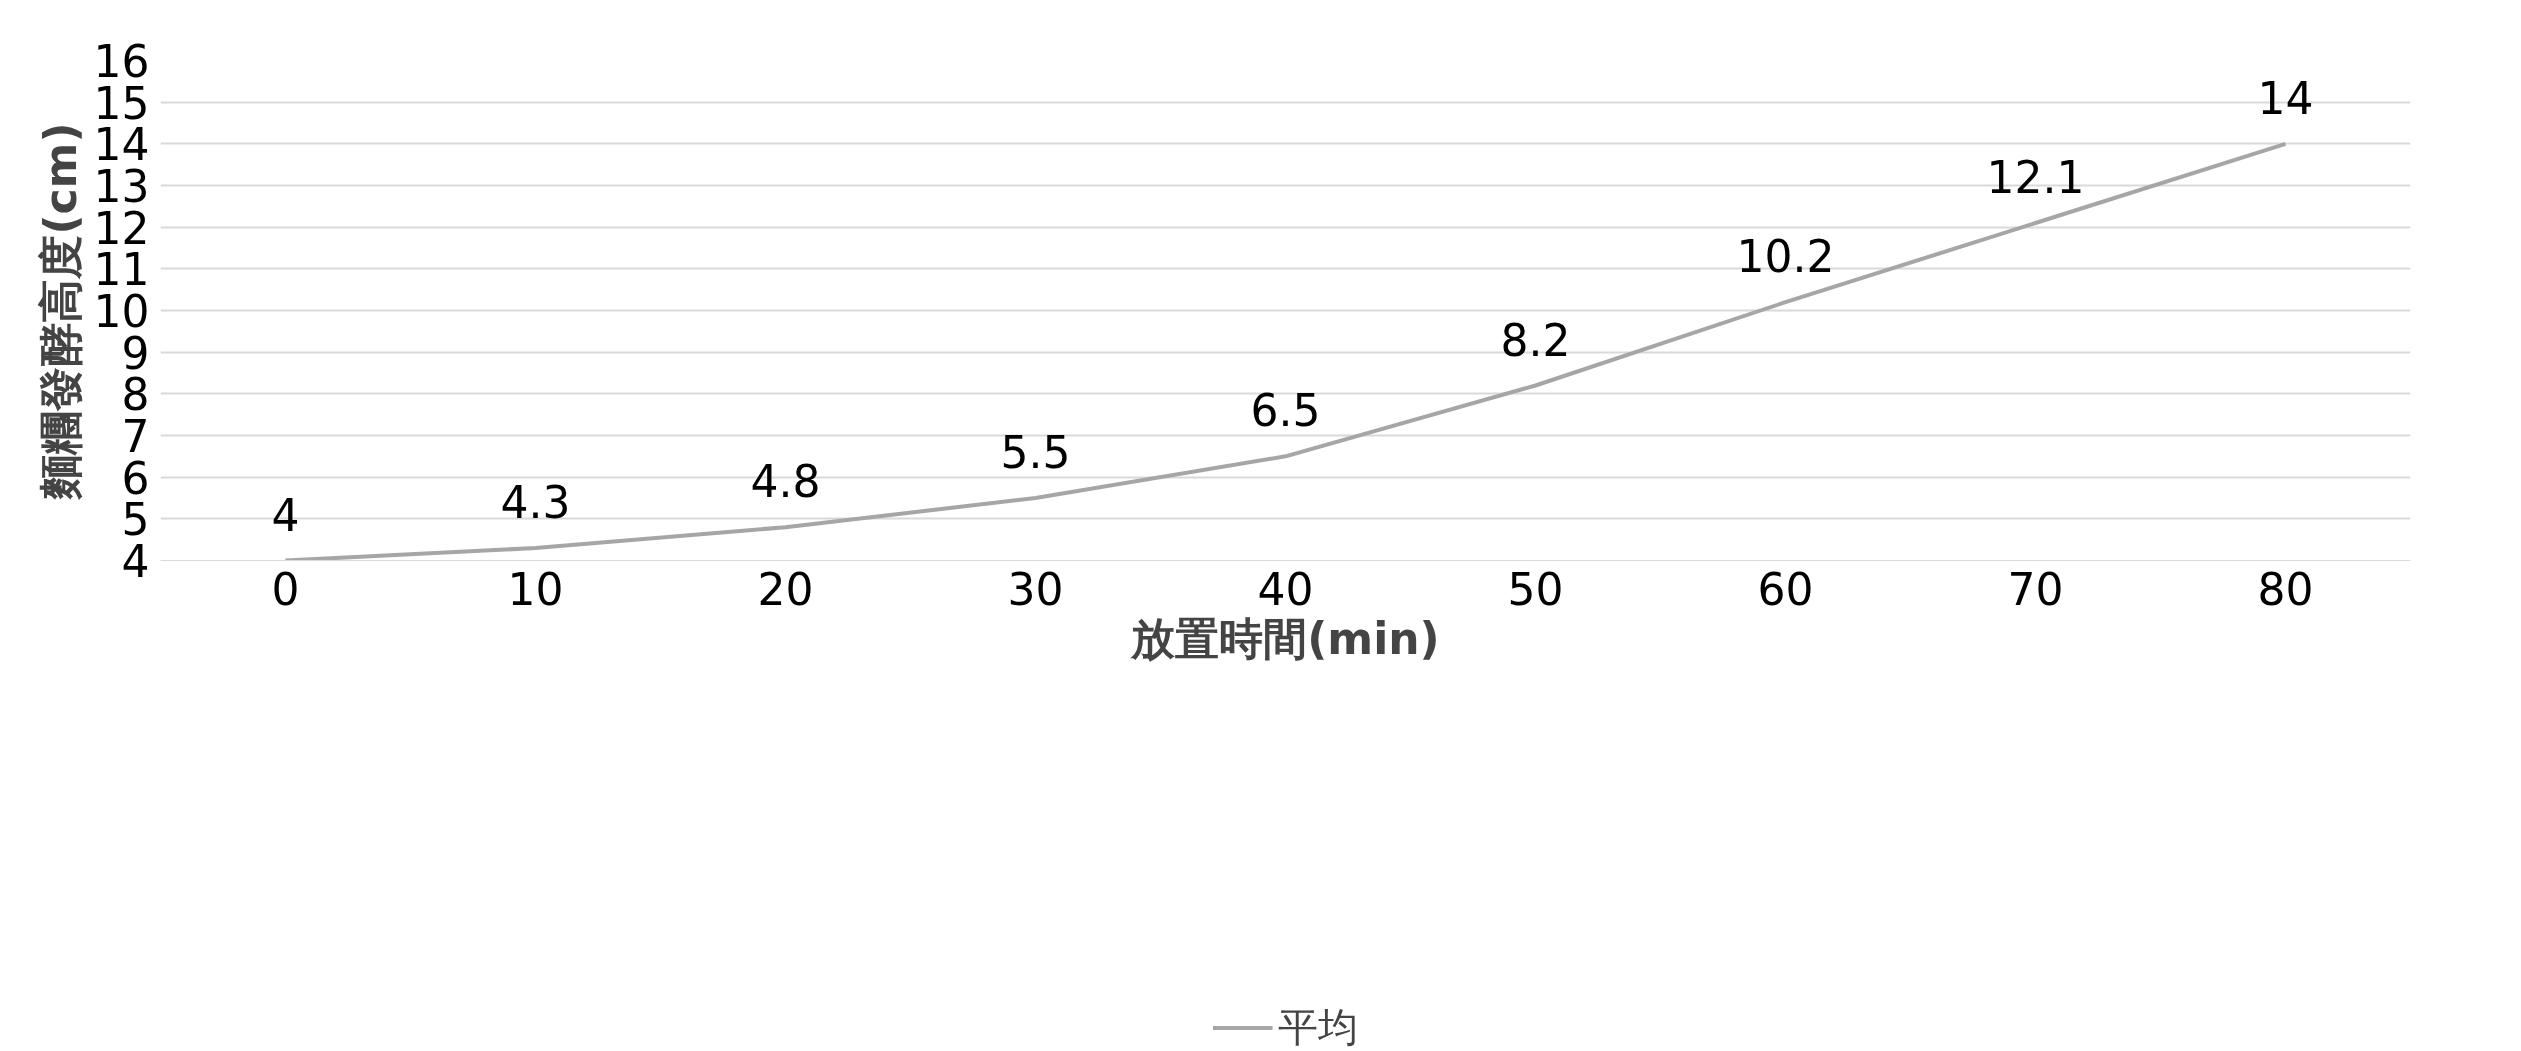 This screenshot has height=1051, width=2521. What do you see at coordinates (2285, 98) in the screenshot?
I see `data-label: 14` at bounding box center [2285, 98].